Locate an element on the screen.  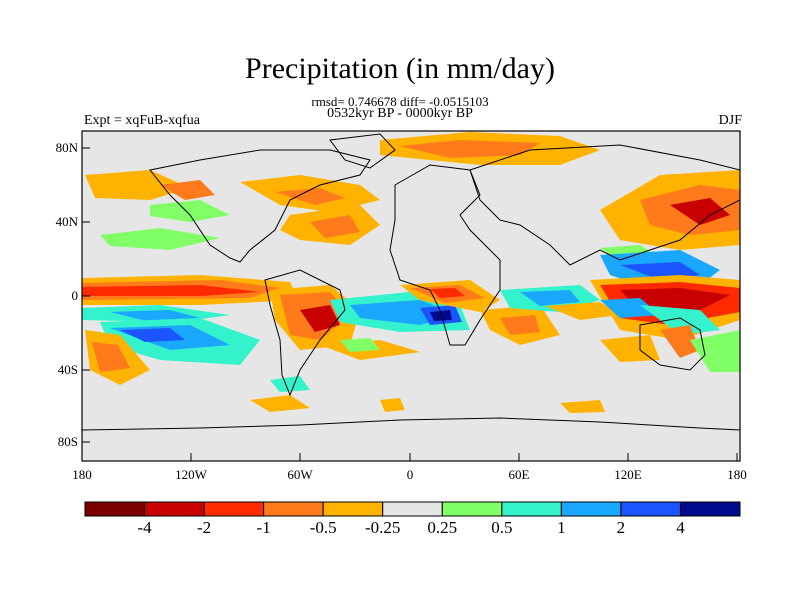
x-tick-label: 0 is located at coordinates (410, 474).